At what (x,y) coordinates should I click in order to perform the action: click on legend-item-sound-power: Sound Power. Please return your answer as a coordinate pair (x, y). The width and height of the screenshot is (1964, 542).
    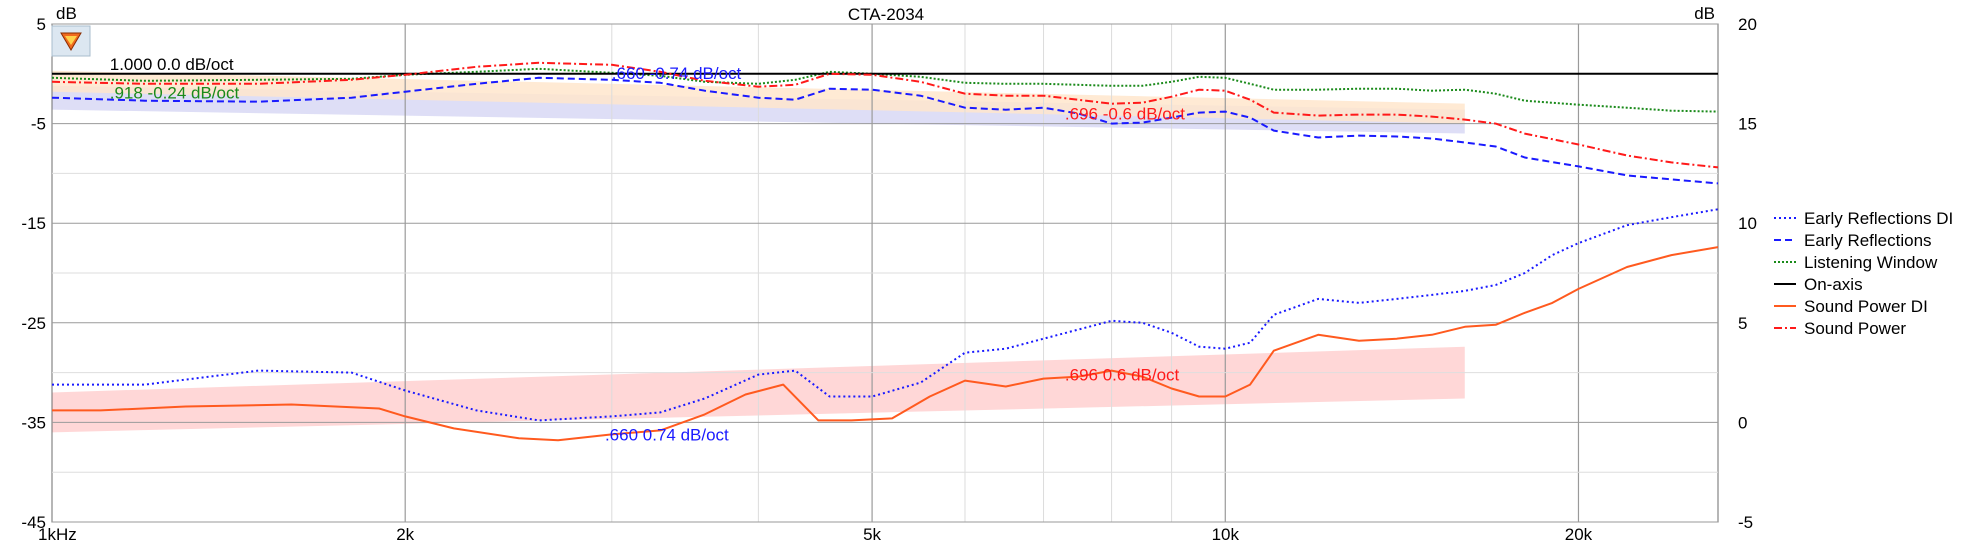
    Looking at the image, I should click on (1840, 328).